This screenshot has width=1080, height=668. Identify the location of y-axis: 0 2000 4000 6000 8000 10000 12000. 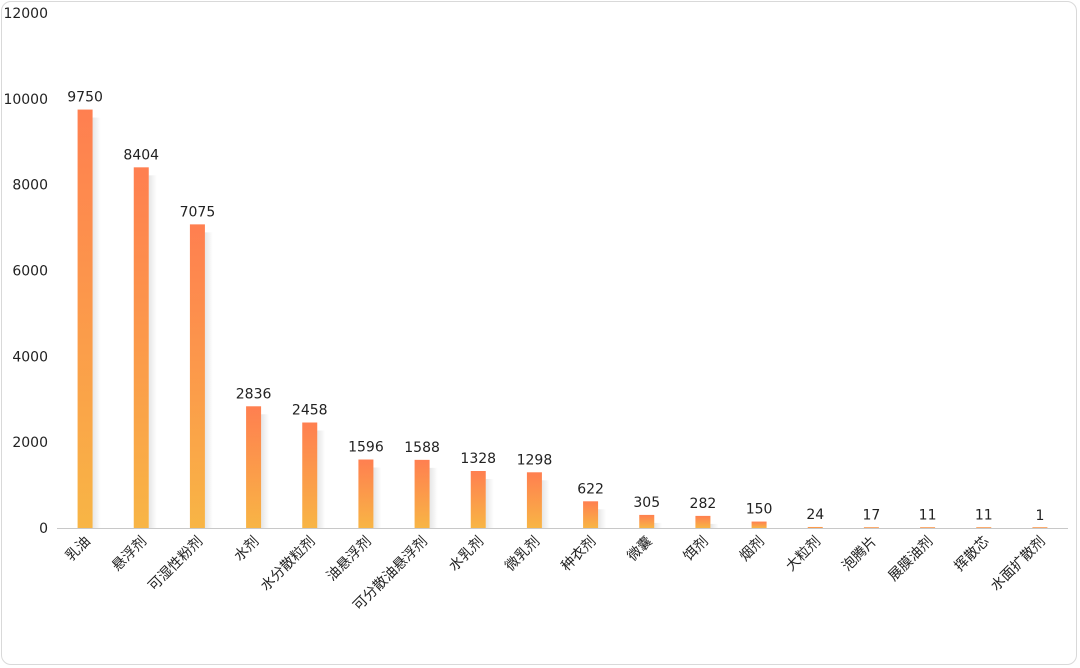
(25, 271).